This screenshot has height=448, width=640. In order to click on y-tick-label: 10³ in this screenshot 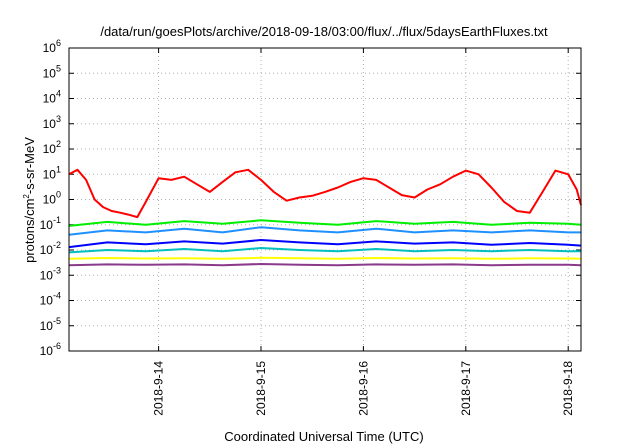, I will do `click(52, 122)`.